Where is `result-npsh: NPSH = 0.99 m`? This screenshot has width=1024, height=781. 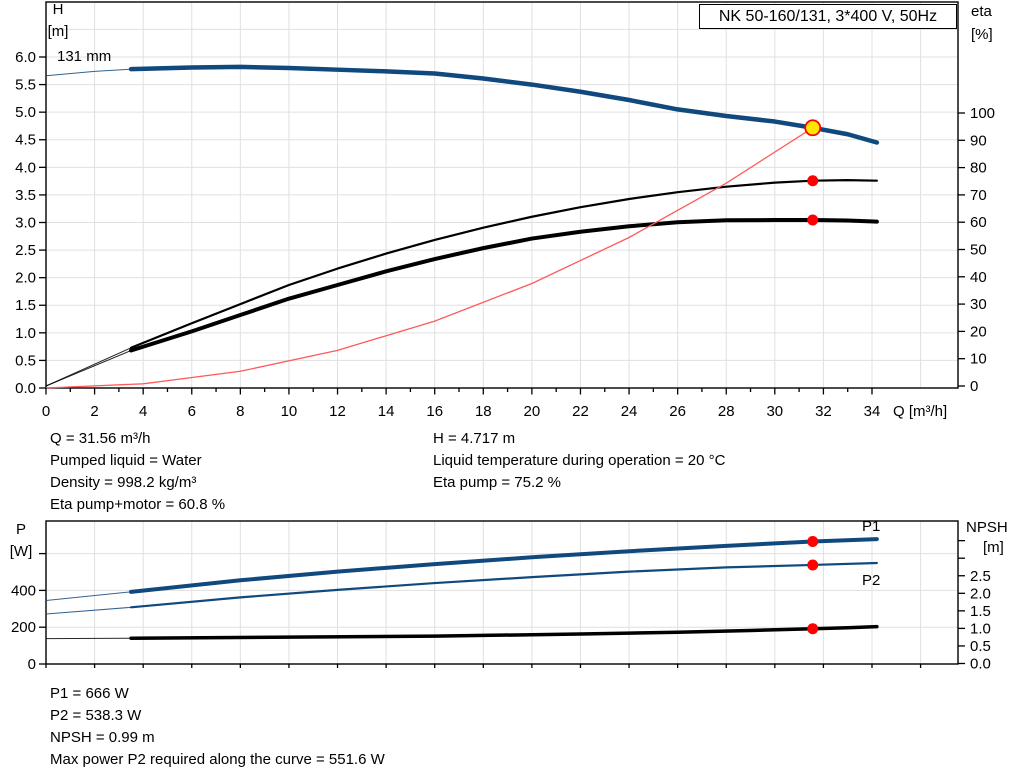 result-npsh: NPSH = 0.99 m is located at coordinates (102, 737).